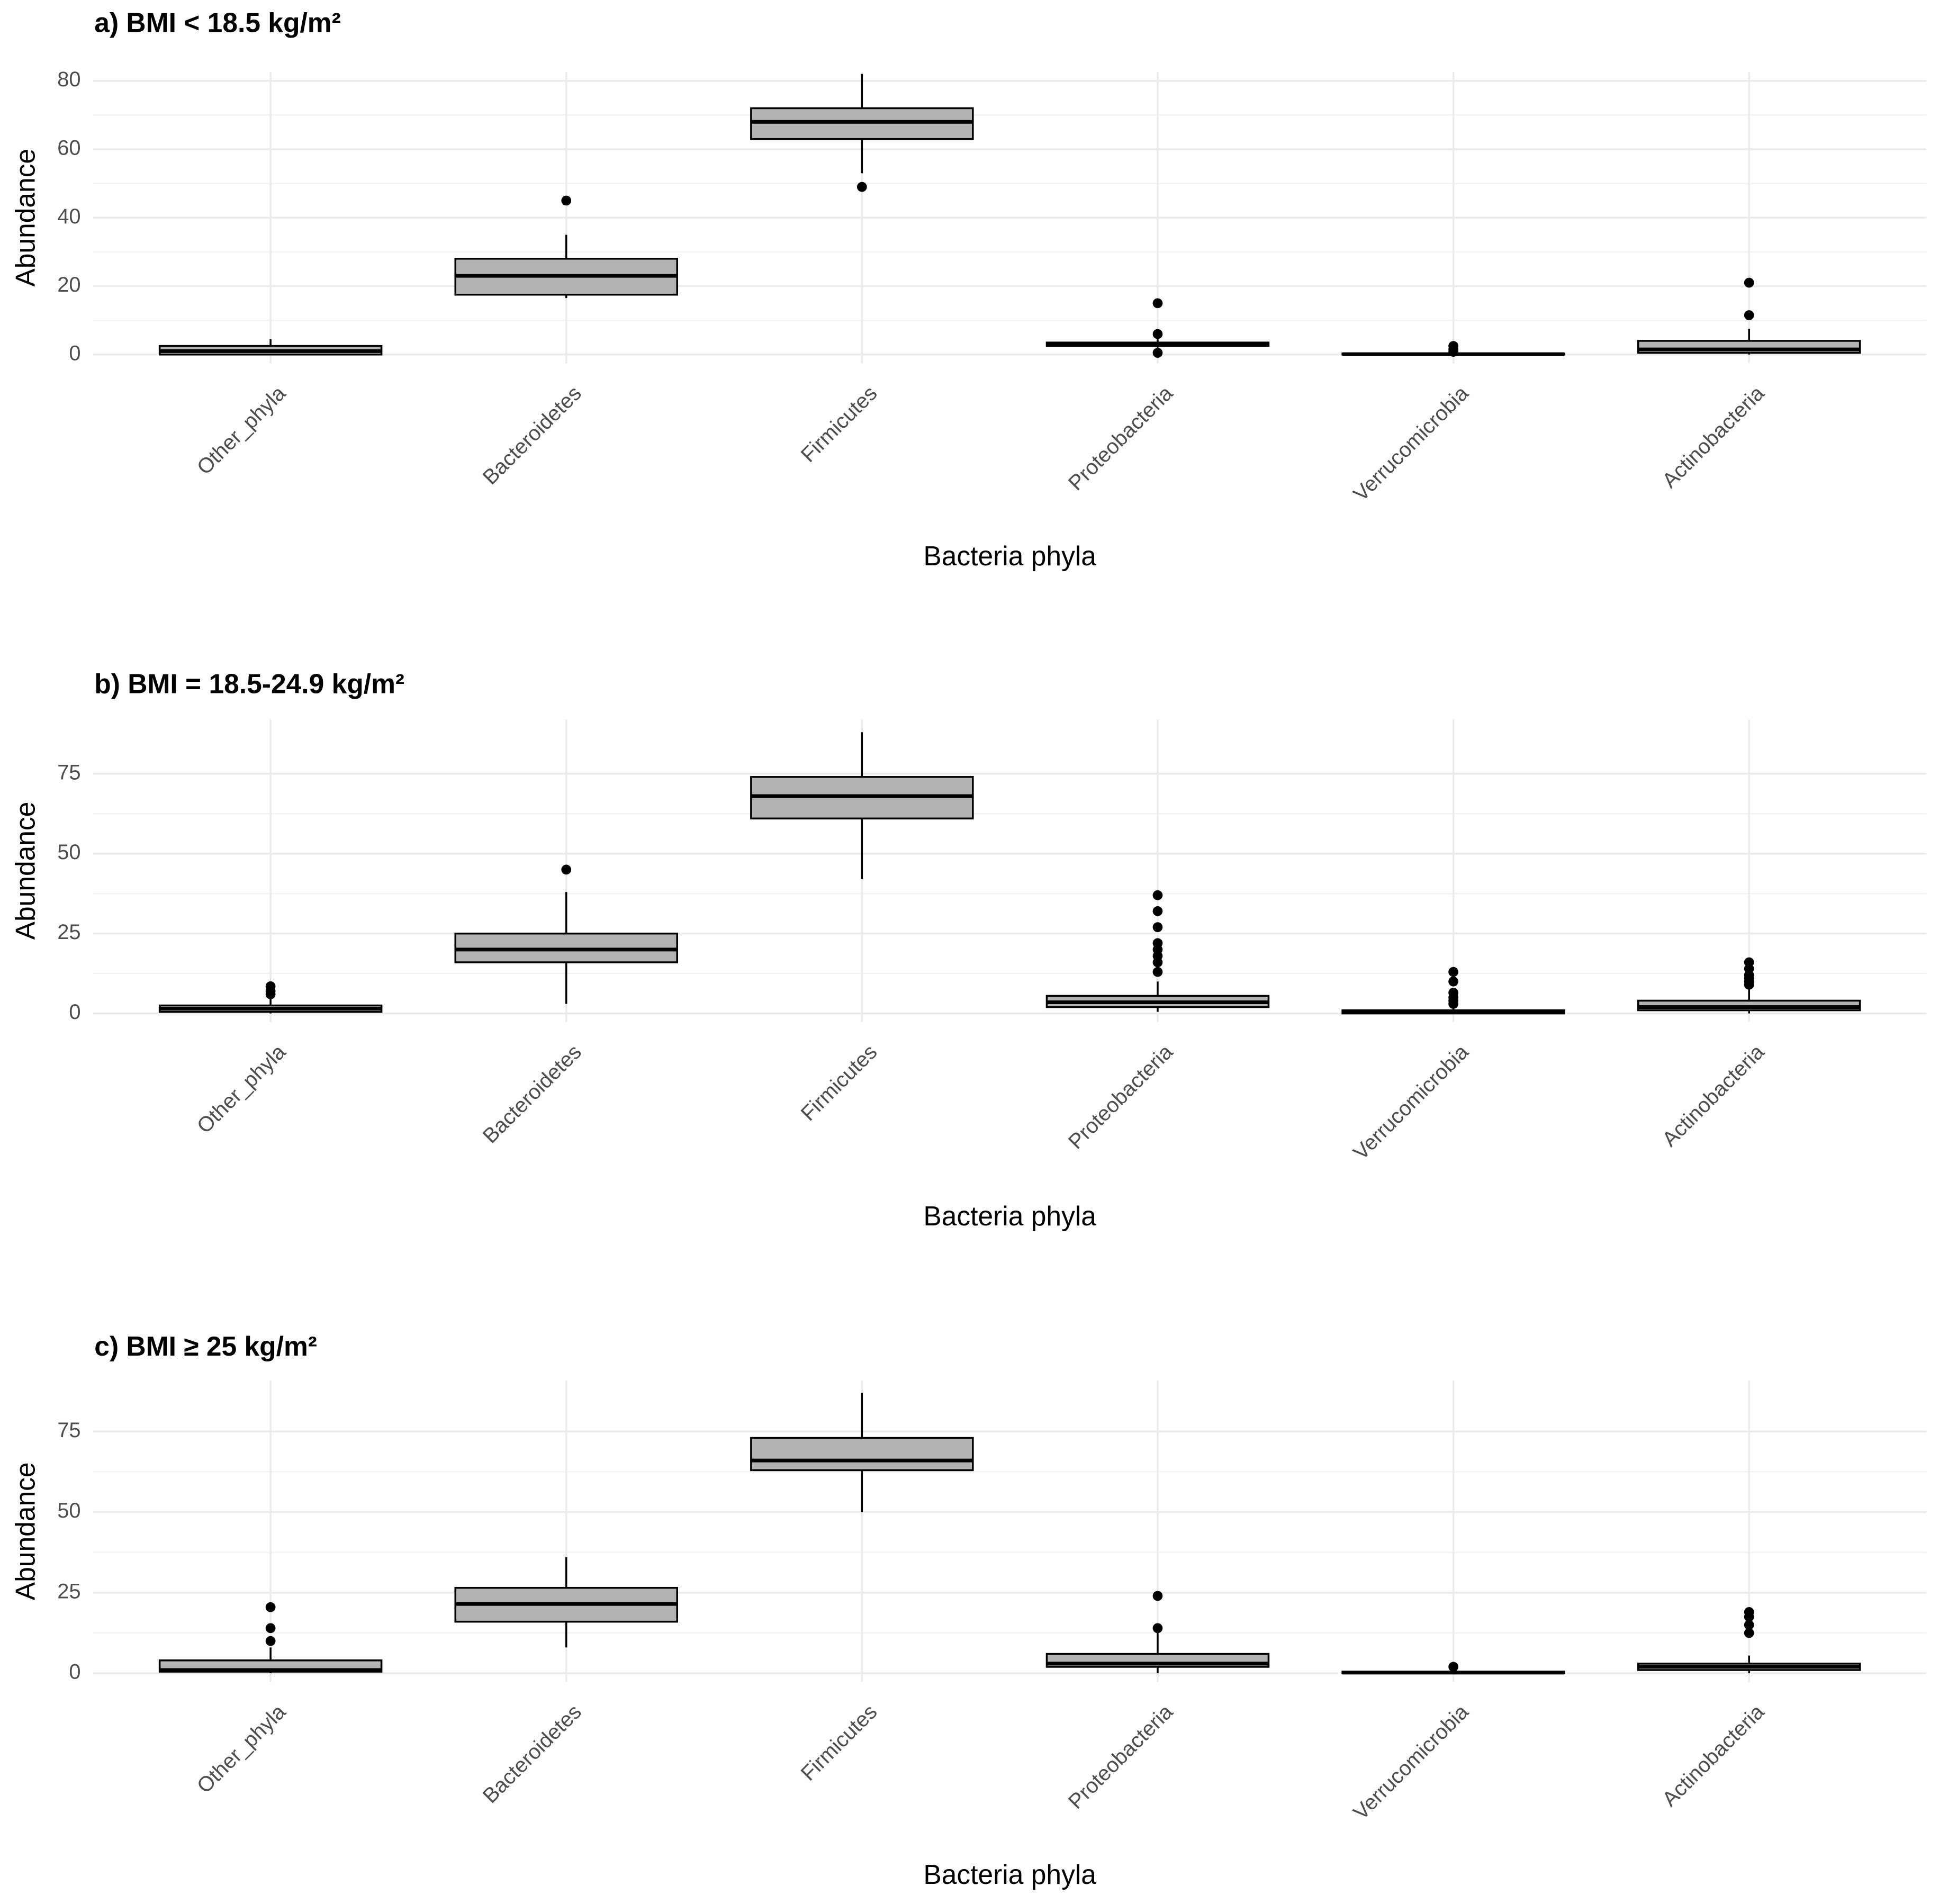 This screenshot has width=1939, height=1904. I want to click on y-tick-label: 40, so click(68, 216).